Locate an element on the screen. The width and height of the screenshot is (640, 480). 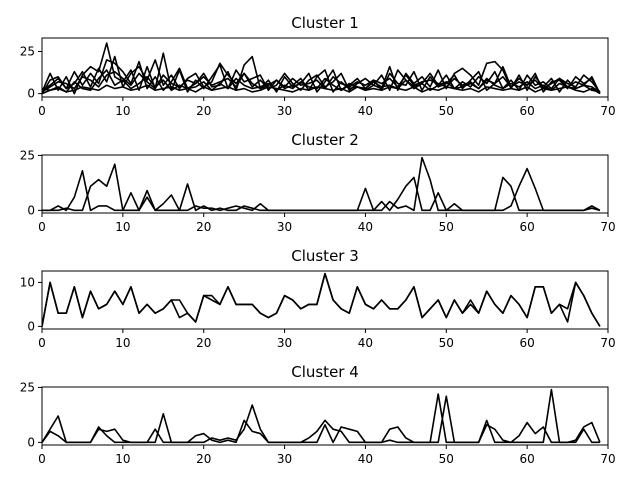
chart-title: Cluster 3 is located at coordinates (325, 256).